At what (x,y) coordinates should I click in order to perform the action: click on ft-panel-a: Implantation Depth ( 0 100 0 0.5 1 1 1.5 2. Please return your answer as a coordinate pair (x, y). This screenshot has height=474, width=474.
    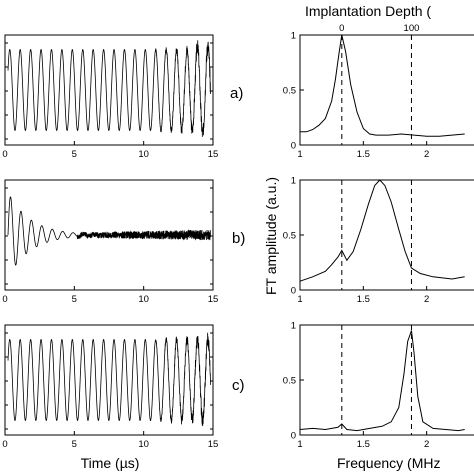
    Looking at the image, I should click on (378, 81).